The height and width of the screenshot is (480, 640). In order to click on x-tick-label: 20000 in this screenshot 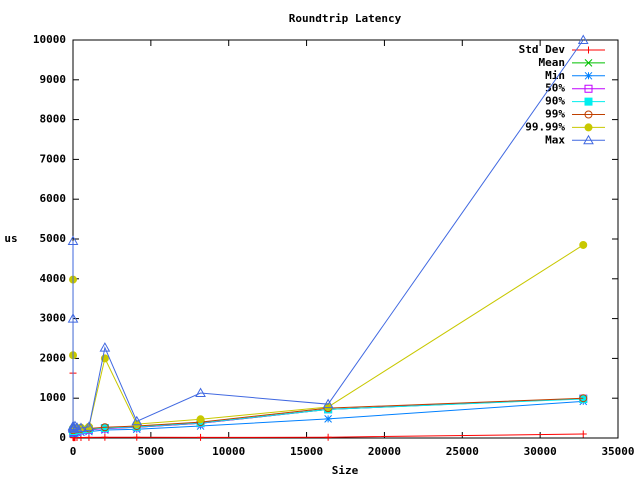, I will do `click(384, 451)`.